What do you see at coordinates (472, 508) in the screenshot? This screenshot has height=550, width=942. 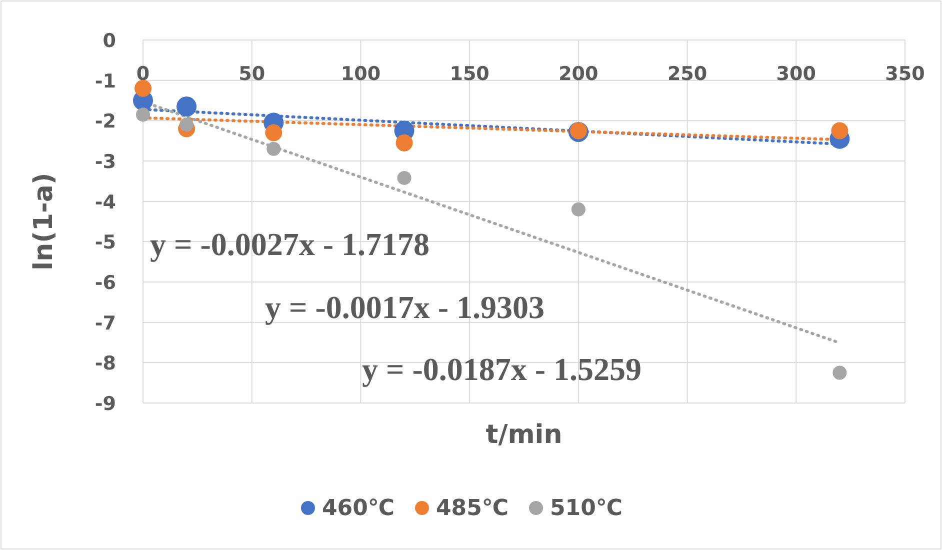 I see `legend-label: 485℃` at bounding box center [472, 508].